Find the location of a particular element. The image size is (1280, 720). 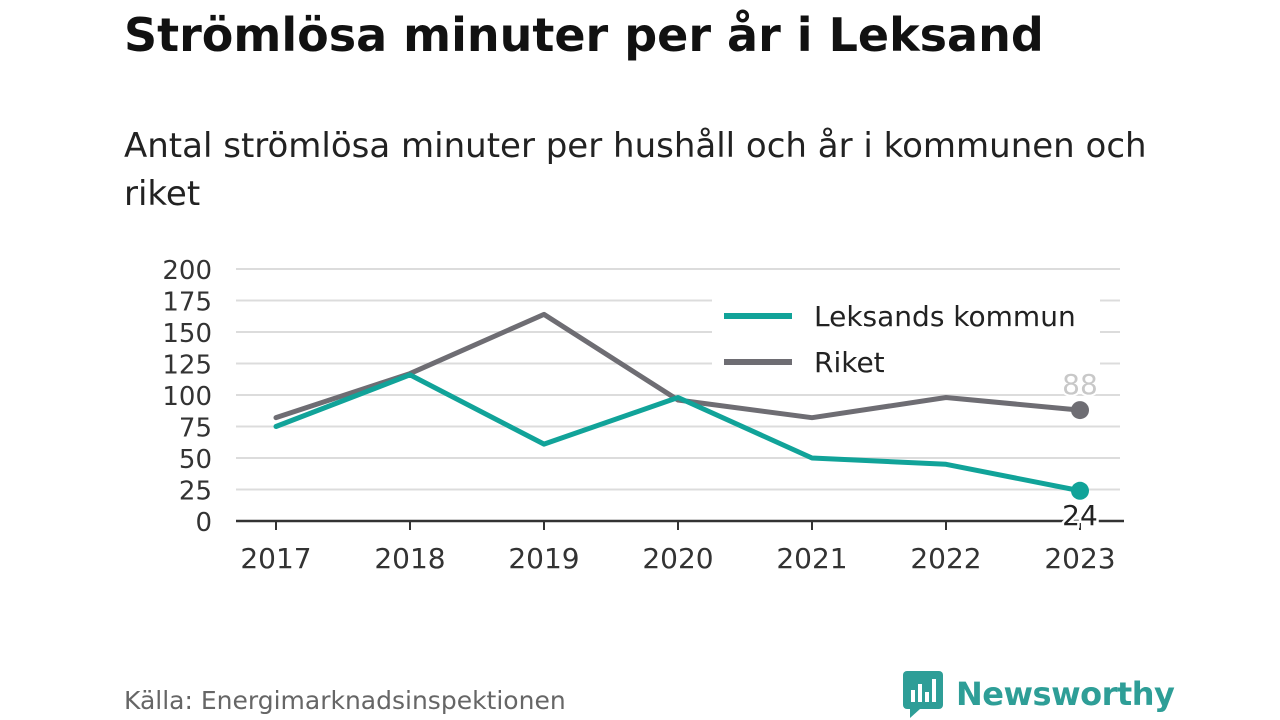

end-label-leksand: 24 is located at coordinates (1080, 515).